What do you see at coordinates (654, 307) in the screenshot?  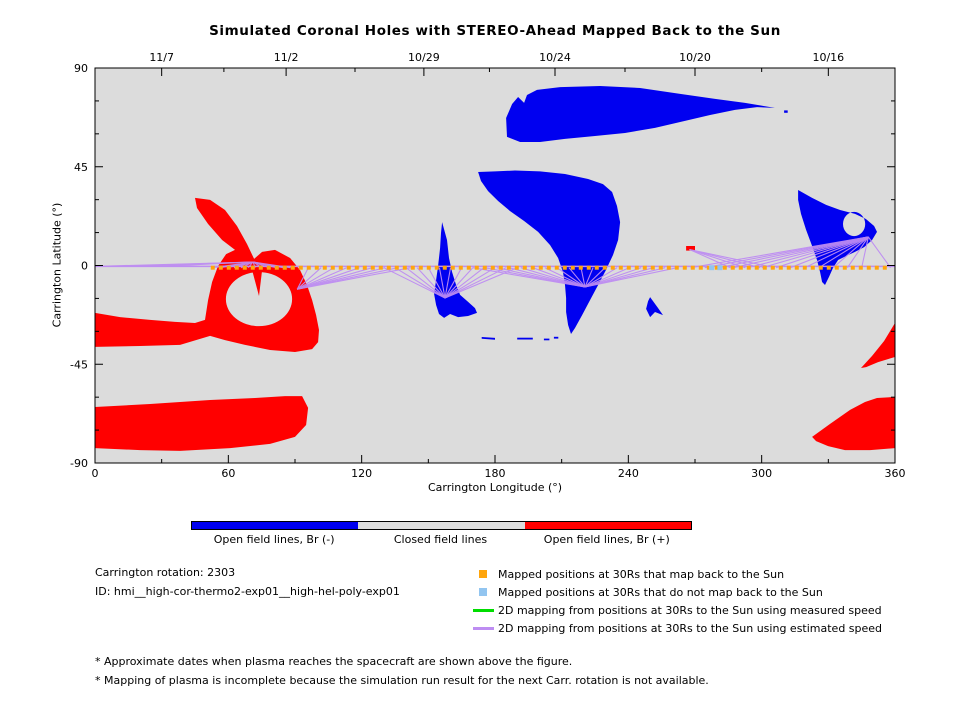 I see `coronal-hole-small-triangle-hole` at bounding box center [654, 307].